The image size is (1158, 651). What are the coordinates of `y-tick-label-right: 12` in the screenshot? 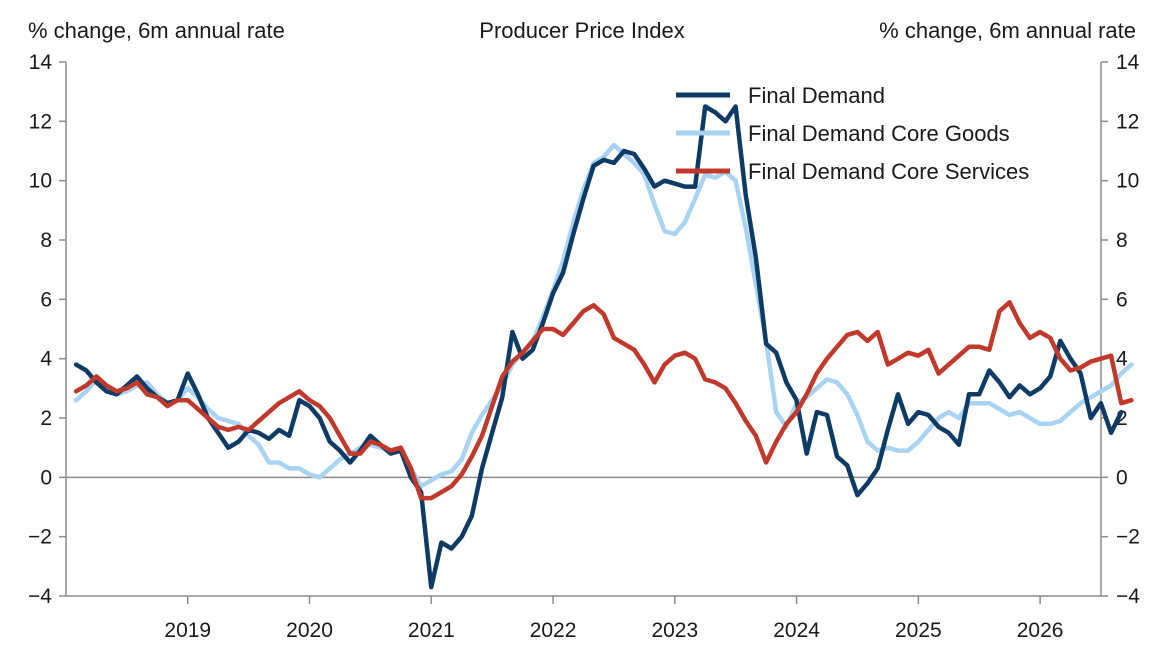 It's located at (1127, 121).